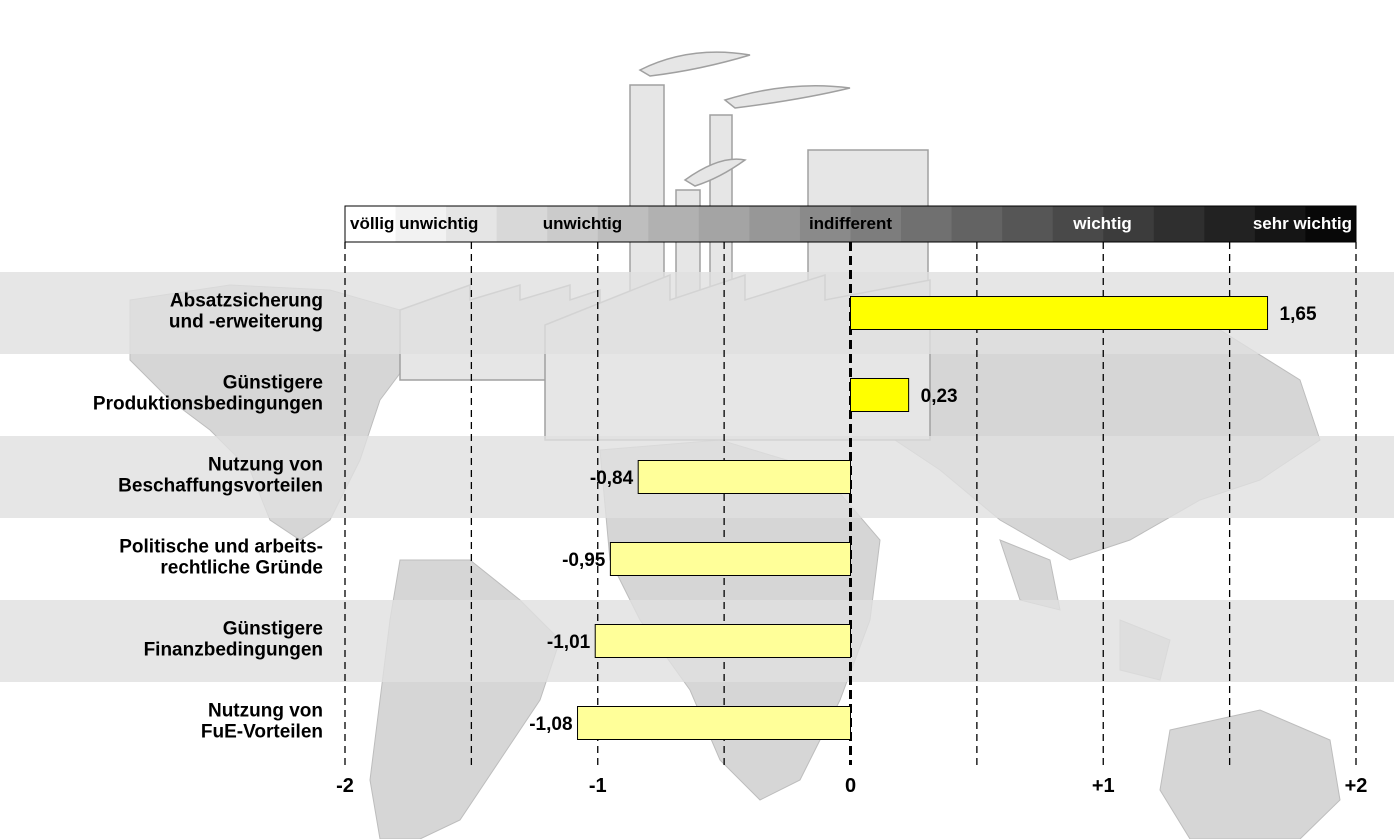 This screenshot has width=1394, height=839. I want to click on category-label: rechtliche Gründe, so click(241, 568).